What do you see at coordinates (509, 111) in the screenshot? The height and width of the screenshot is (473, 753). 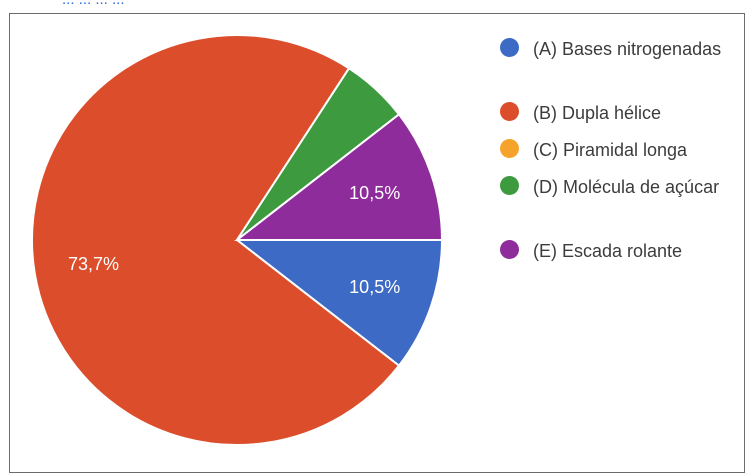 I see `legend-swatch-b` at bounding box center [509, 111].